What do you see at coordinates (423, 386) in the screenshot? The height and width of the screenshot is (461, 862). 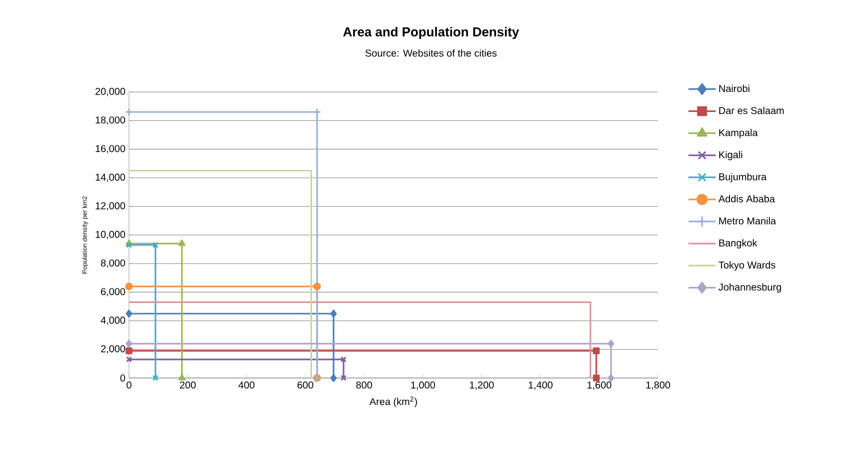 I see `x-tick-label: 1,000` at bounding box center [423, 386].